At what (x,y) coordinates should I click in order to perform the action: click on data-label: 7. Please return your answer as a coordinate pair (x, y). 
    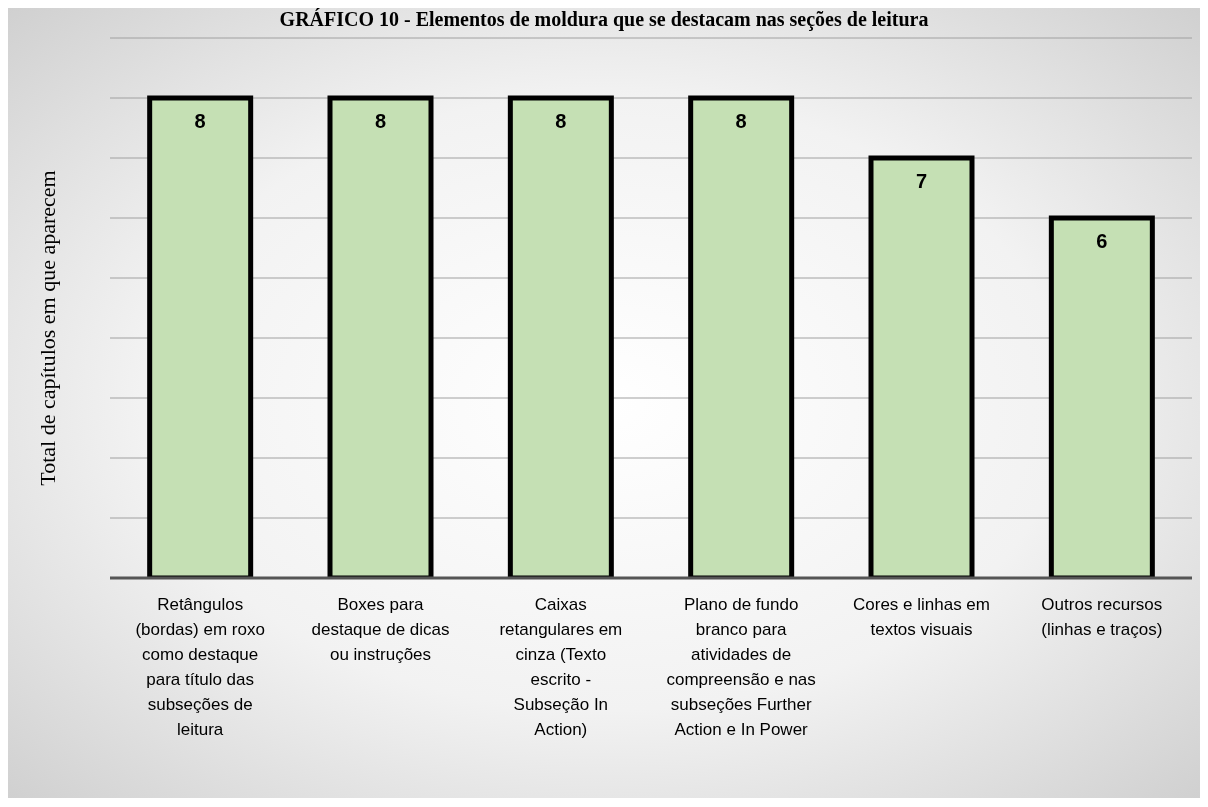
    Looking at the image, I should click on (921, 181).